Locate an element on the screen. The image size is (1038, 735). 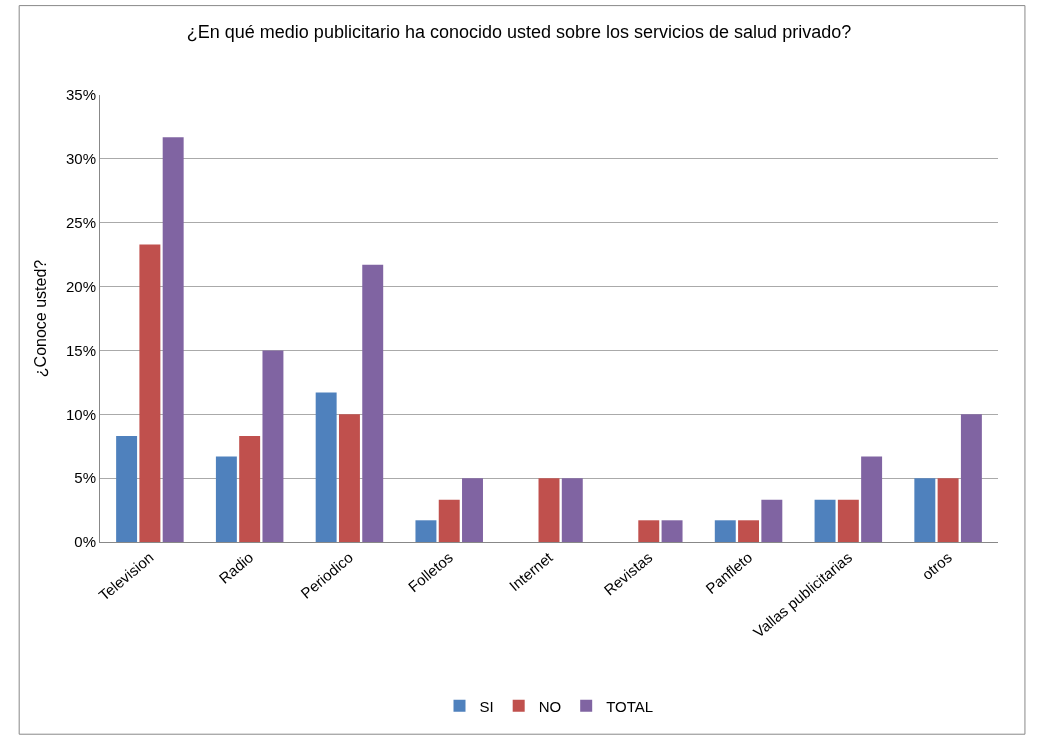
y-tick-label: 25% is located at coordinates (80, 222).